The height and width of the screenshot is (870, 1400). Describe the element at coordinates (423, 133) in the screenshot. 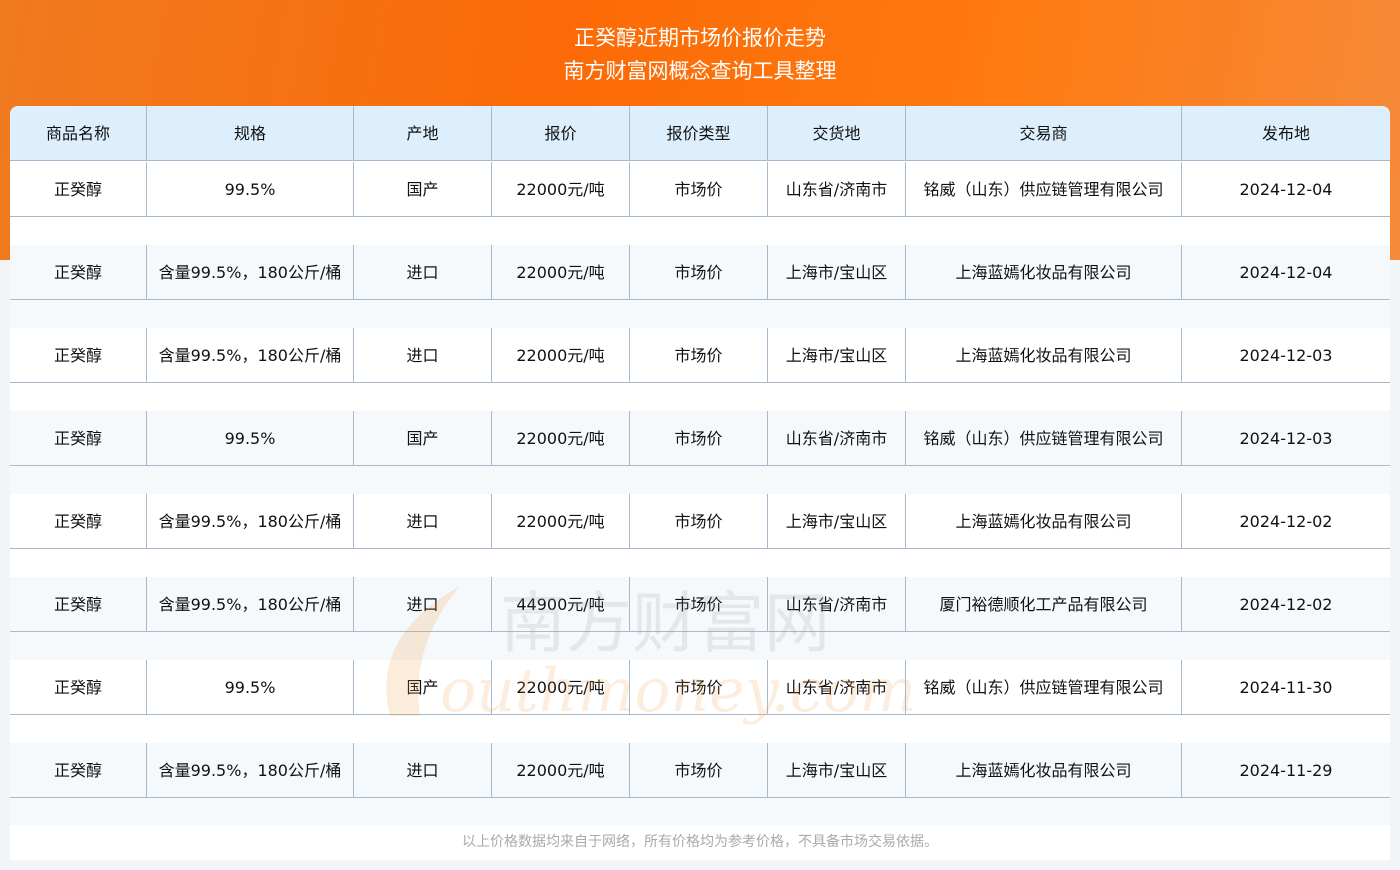

I see `column-header-origin: 产地` at that location.